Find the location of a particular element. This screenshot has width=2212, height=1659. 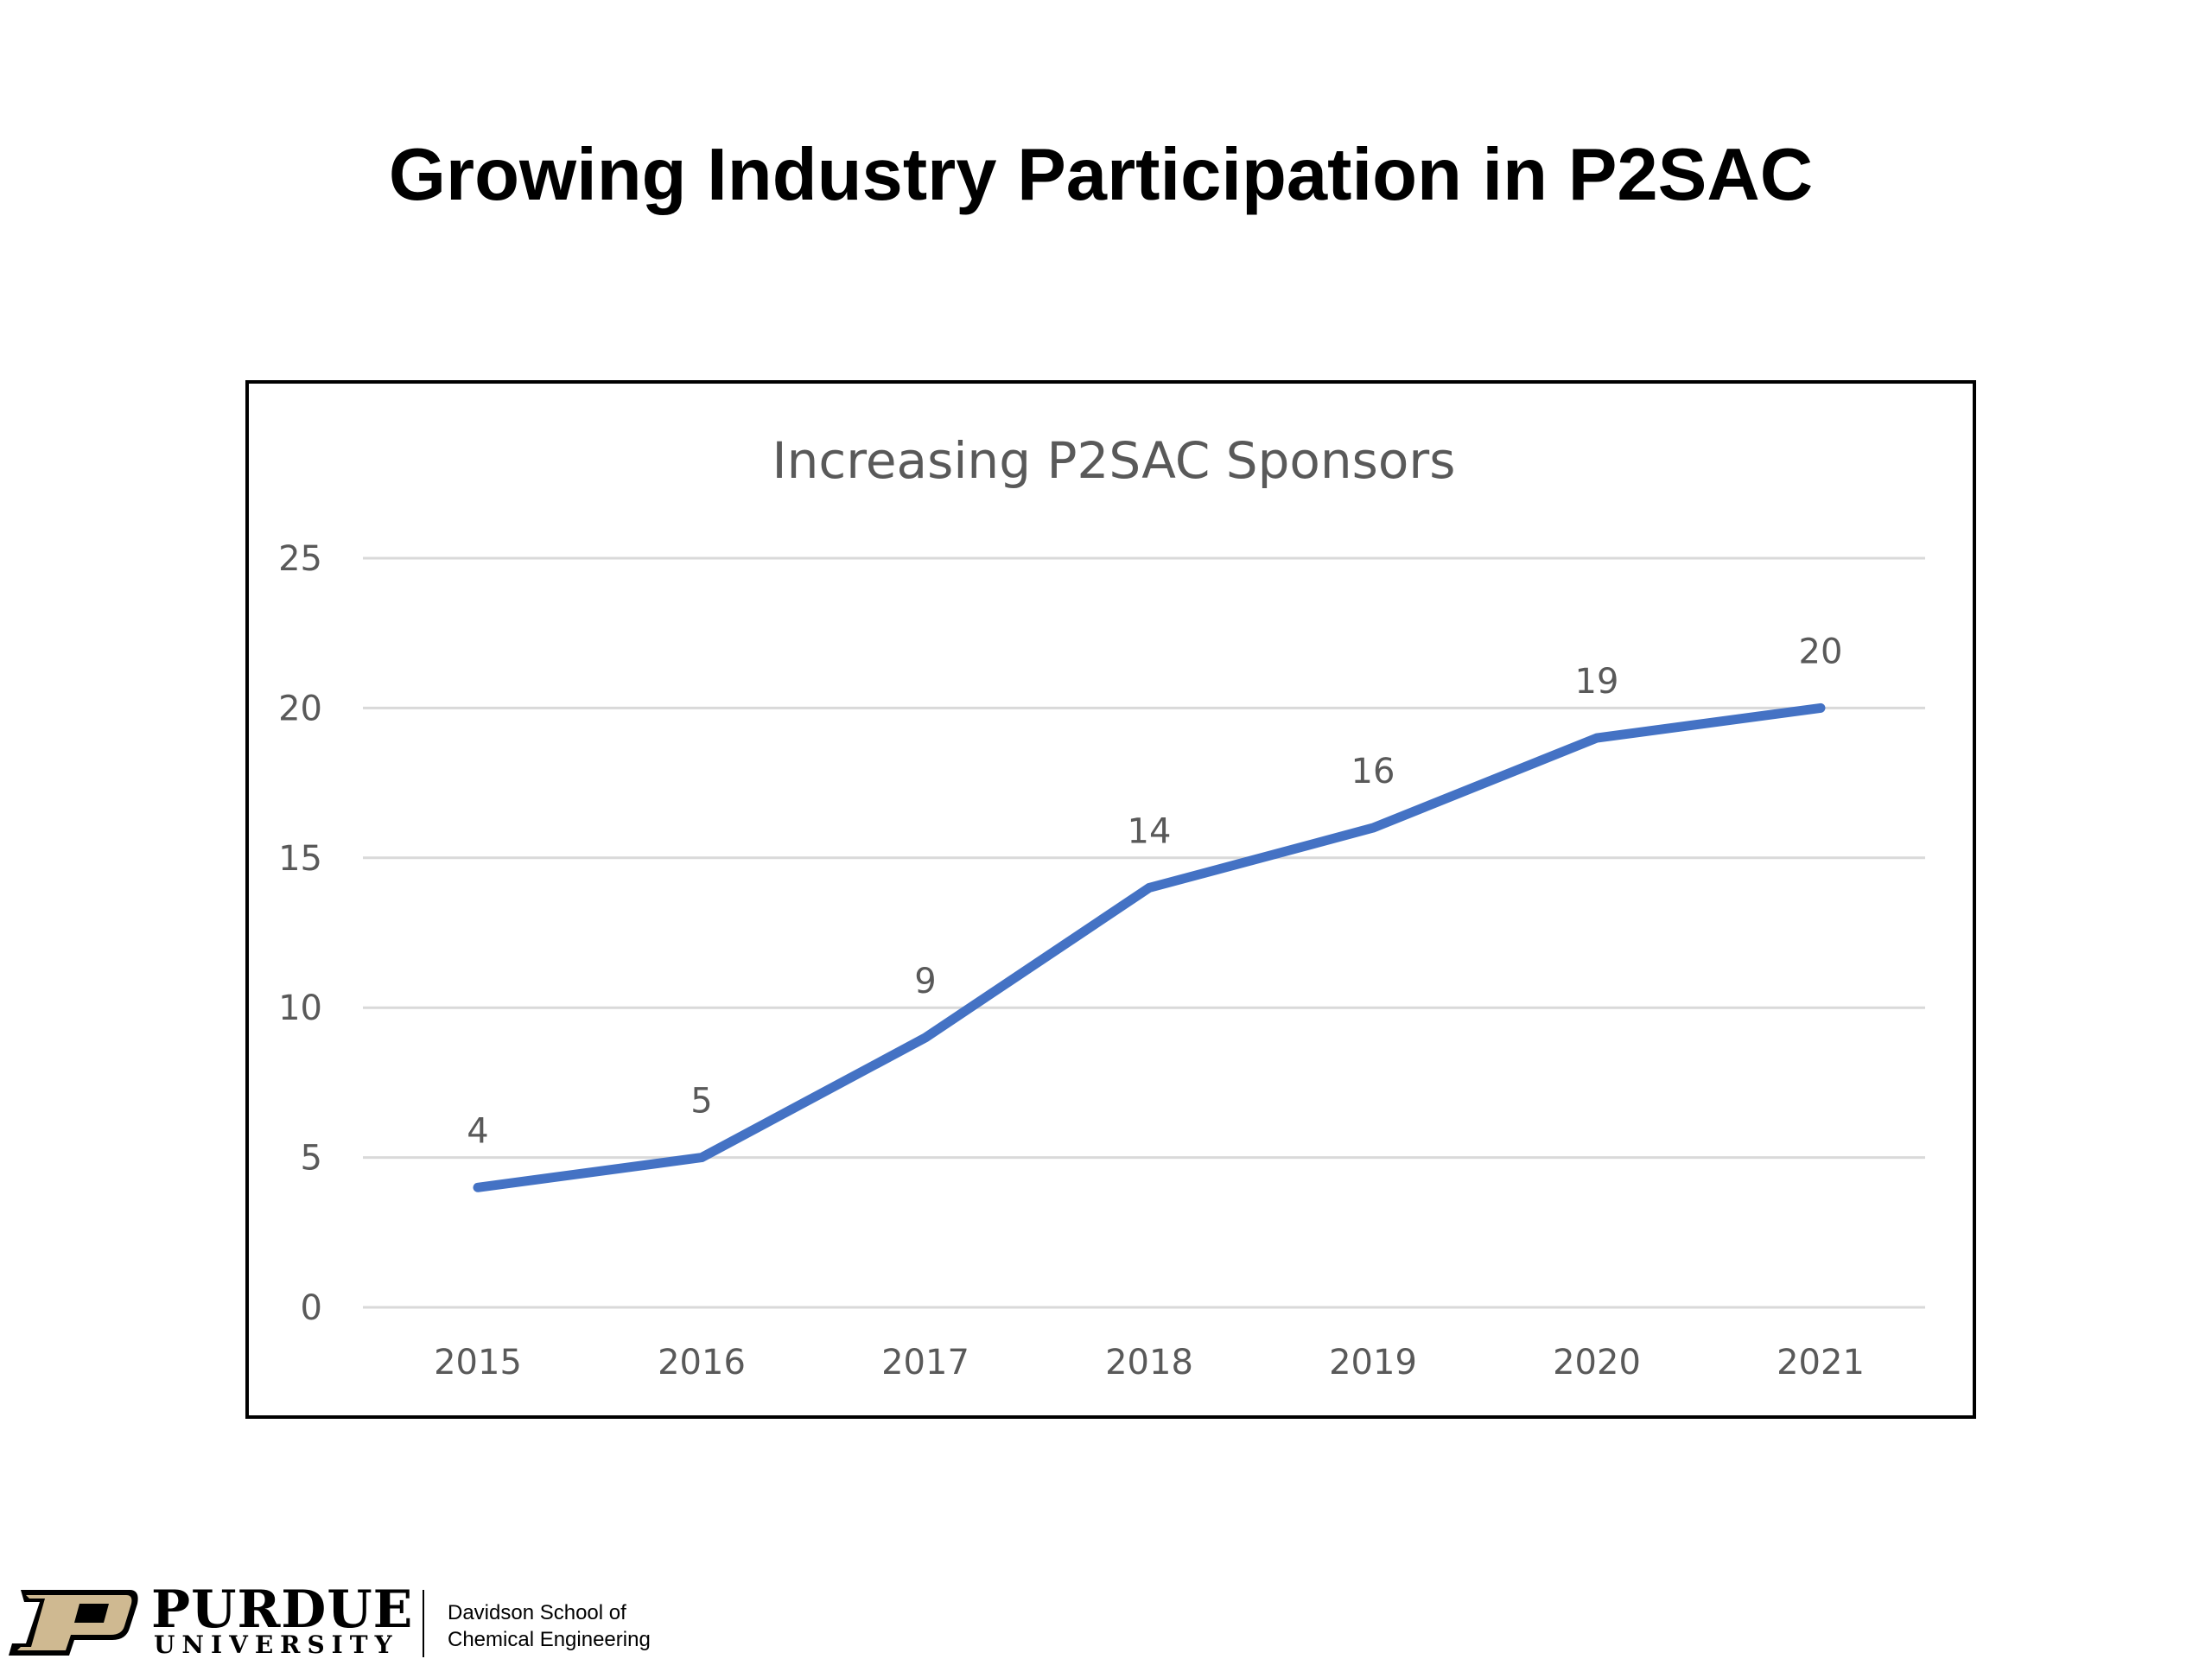

y-axis-ticks: 0 5 10 15 20 25 is located at coordinates (300, 933).